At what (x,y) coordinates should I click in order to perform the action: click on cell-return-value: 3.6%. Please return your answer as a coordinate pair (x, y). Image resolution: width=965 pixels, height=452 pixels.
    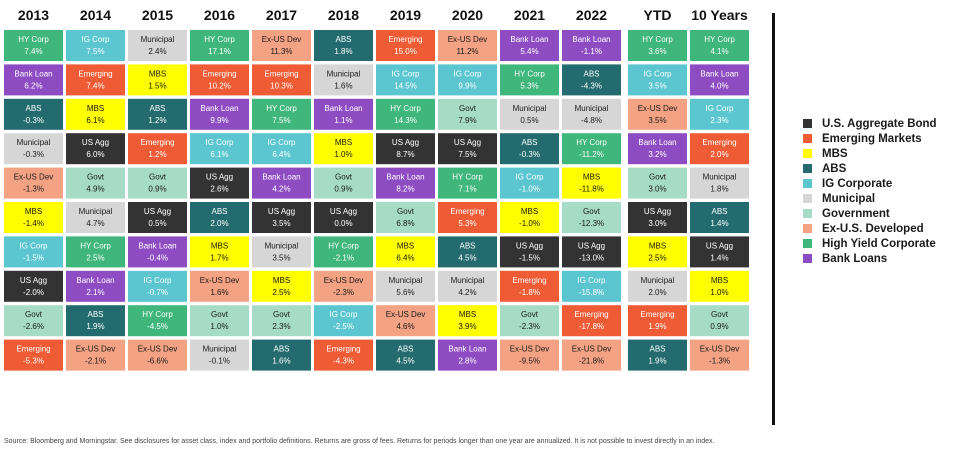
    Looking at the image, I should click on (657, 51).